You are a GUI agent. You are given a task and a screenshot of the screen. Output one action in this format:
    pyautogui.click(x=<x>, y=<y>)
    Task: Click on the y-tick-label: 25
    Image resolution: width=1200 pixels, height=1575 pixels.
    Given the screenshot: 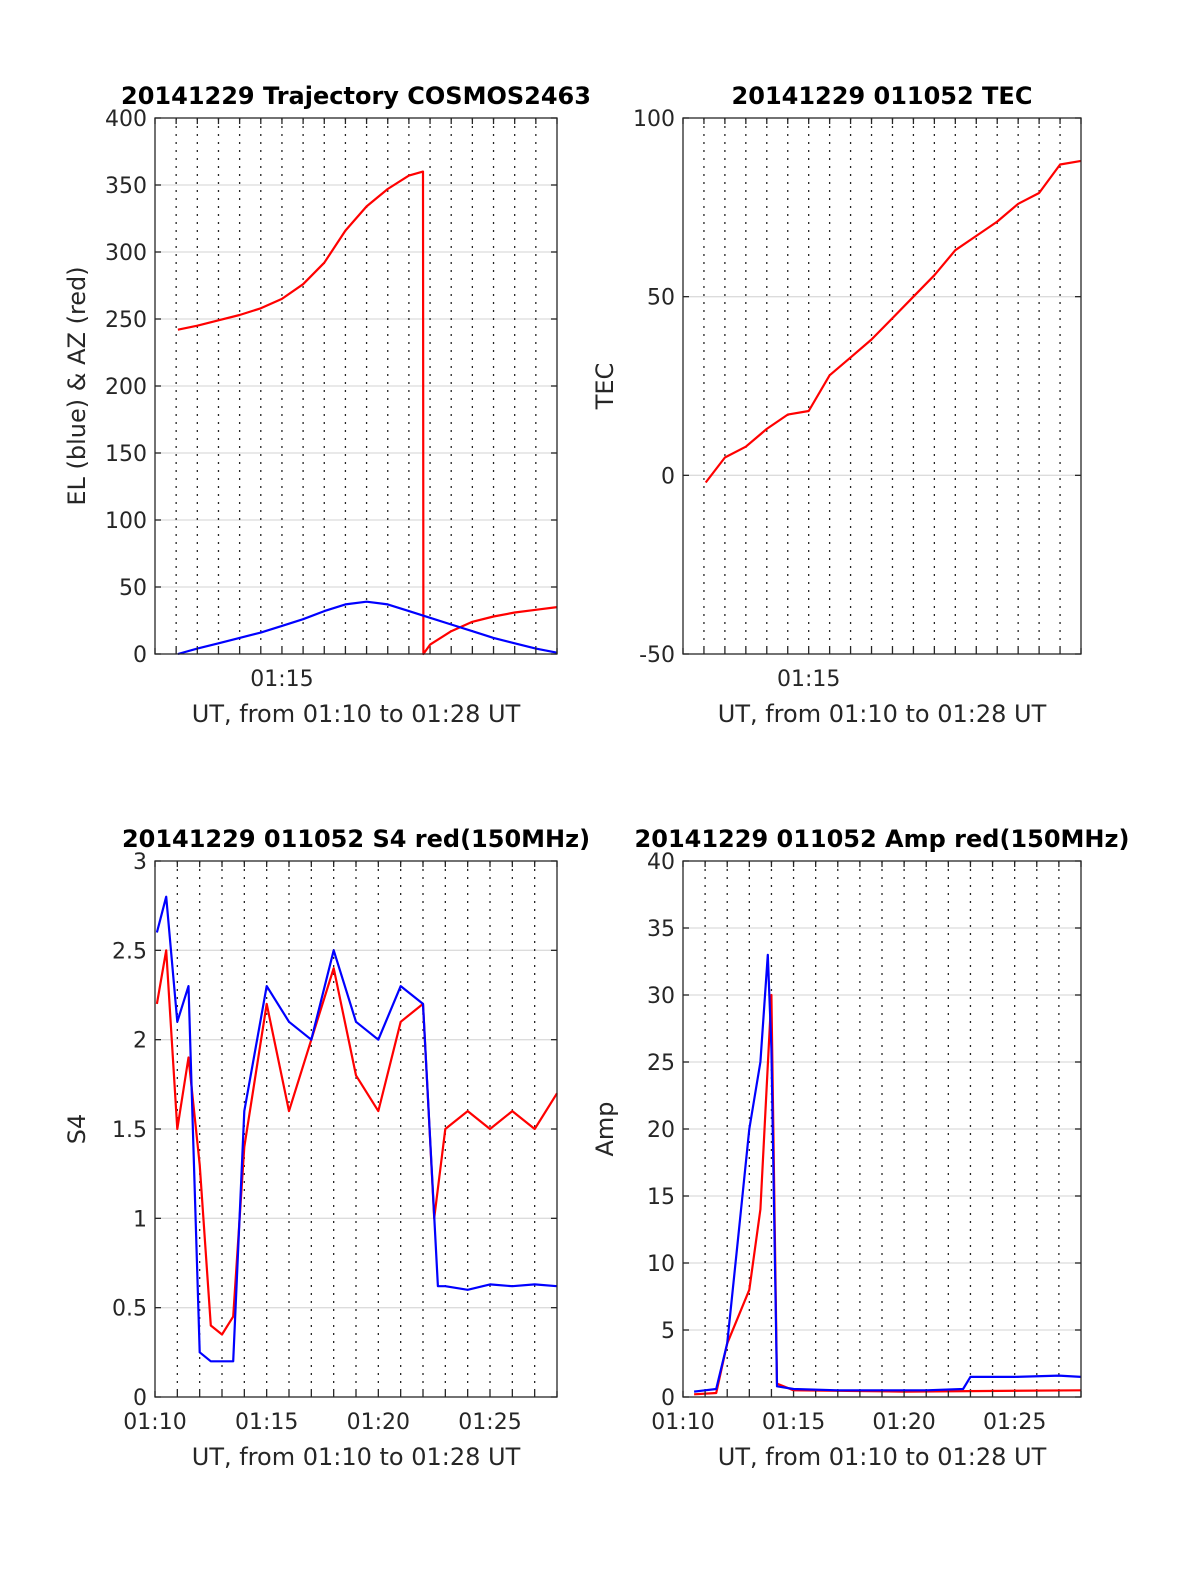 What is the action you would take?
    pyautogui.click(x=661, y=1063)
    